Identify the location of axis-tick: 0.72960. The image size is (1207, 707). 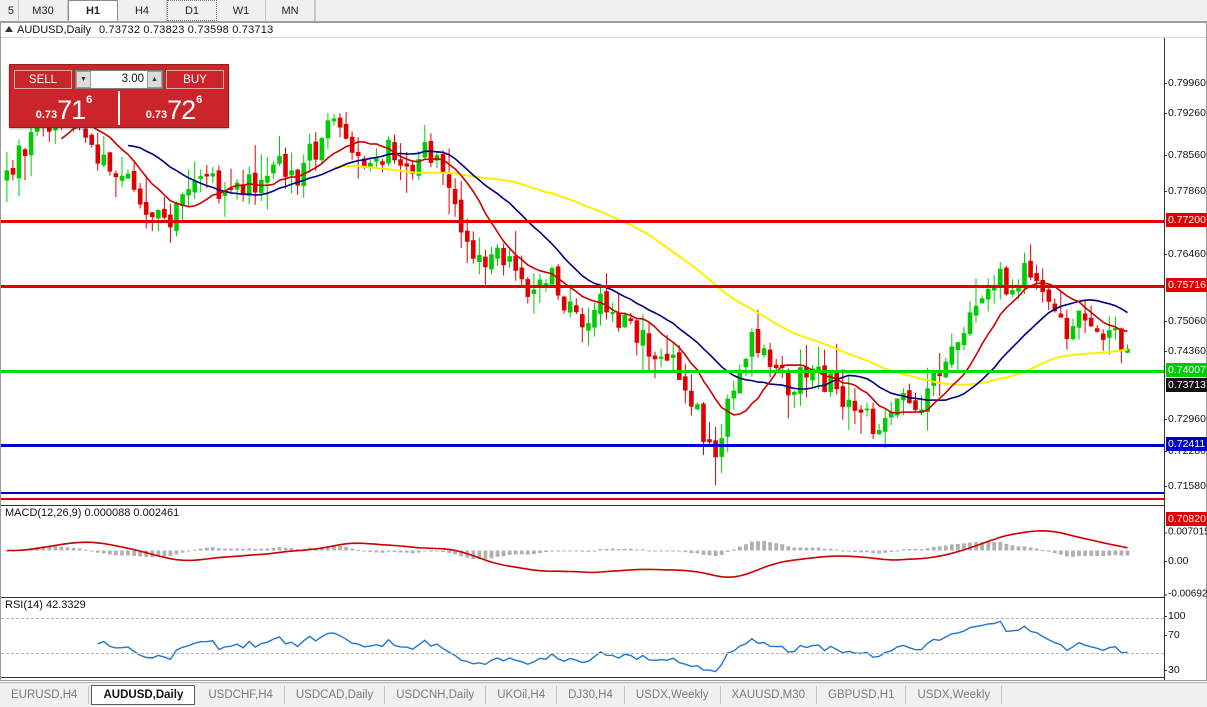
(1185, 419).